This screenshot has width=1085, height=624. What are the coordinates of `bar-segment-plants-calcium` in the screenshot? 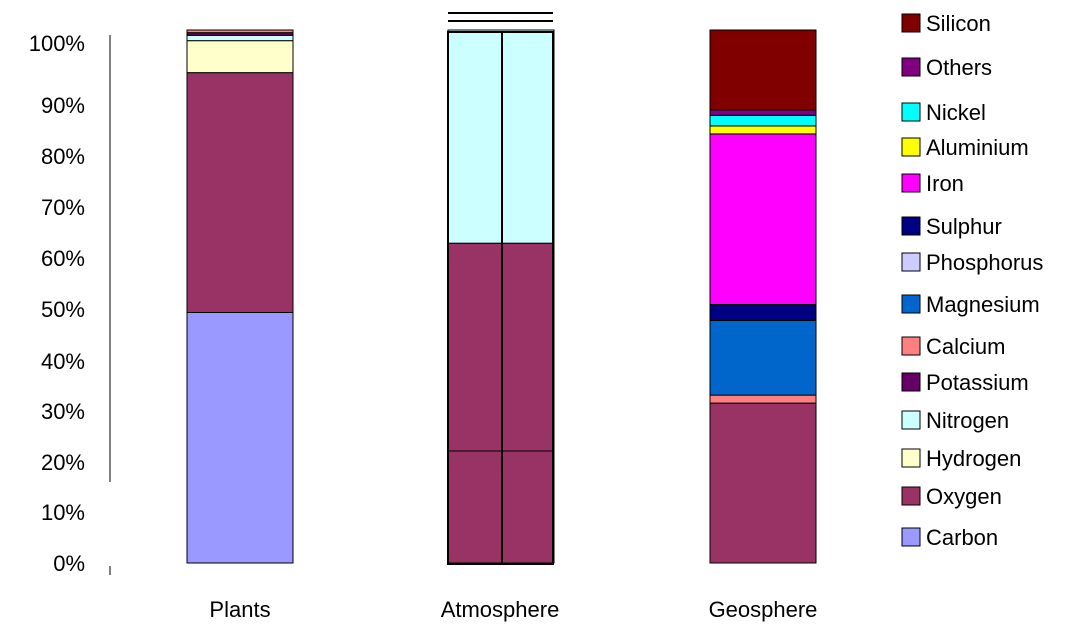 It's located at (240, 31).